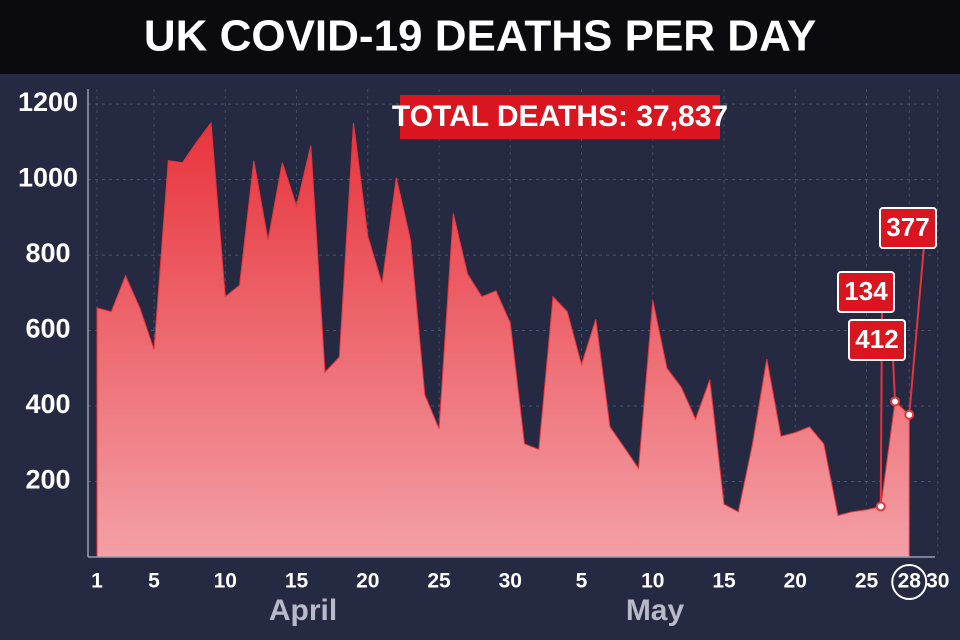 The width and height of the screenshot is (960, 640). I want to click on month-label: May, so click(655, 610).